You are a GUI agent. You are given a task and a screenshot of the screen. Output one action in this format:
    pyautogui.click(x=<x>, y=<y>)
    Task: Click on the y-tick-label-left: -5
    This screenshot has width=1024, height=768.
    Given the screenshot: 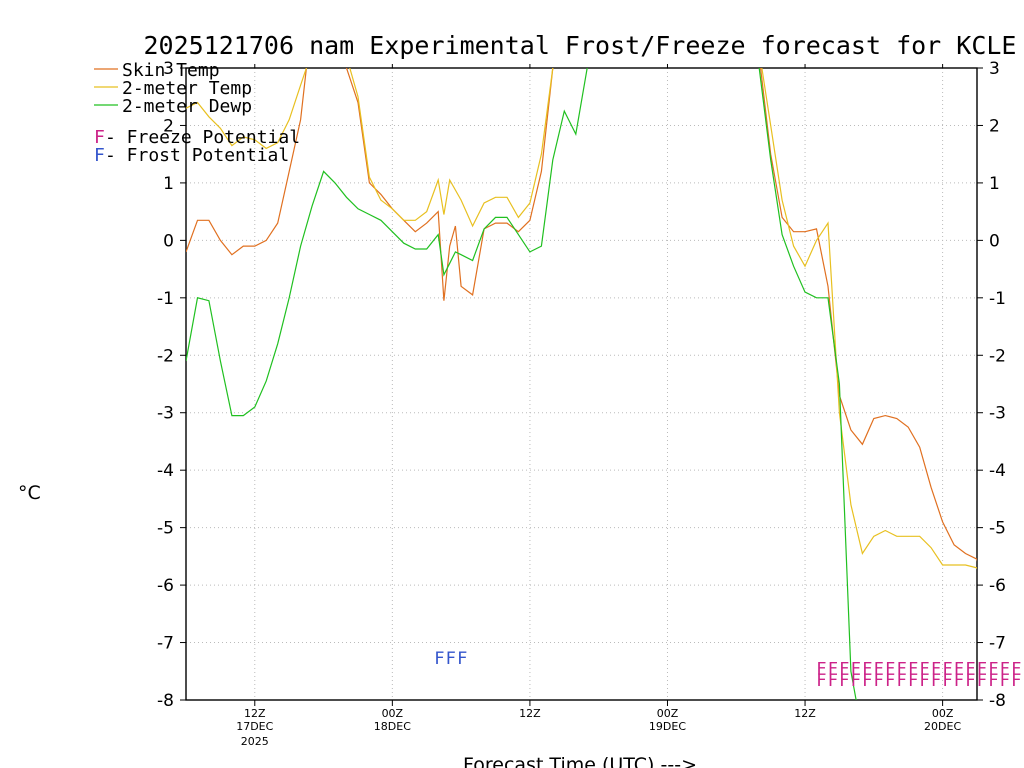 What is the action you would take?
    pyautogui.click(x=165, y=529)
    